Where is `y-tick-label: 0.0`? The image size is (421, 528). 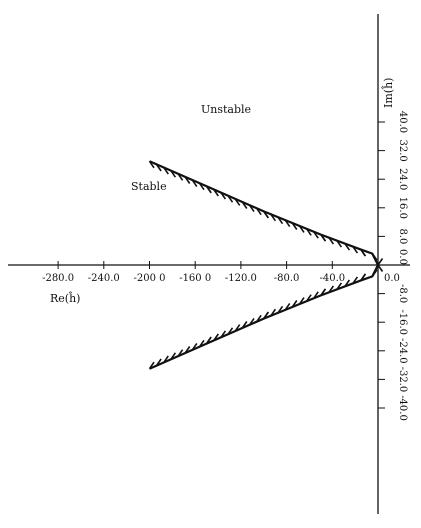
y-tick-label: 0.0 is located at coordinates (402, 257).